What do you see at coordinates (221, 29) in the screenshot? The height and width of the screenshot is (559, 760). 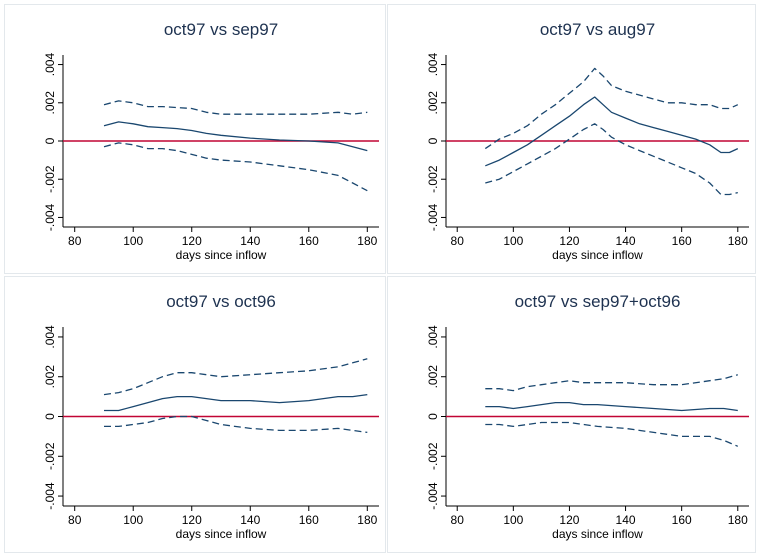 I see `chart-title: oct97 vs sep97` at bounding box center [221, 29].